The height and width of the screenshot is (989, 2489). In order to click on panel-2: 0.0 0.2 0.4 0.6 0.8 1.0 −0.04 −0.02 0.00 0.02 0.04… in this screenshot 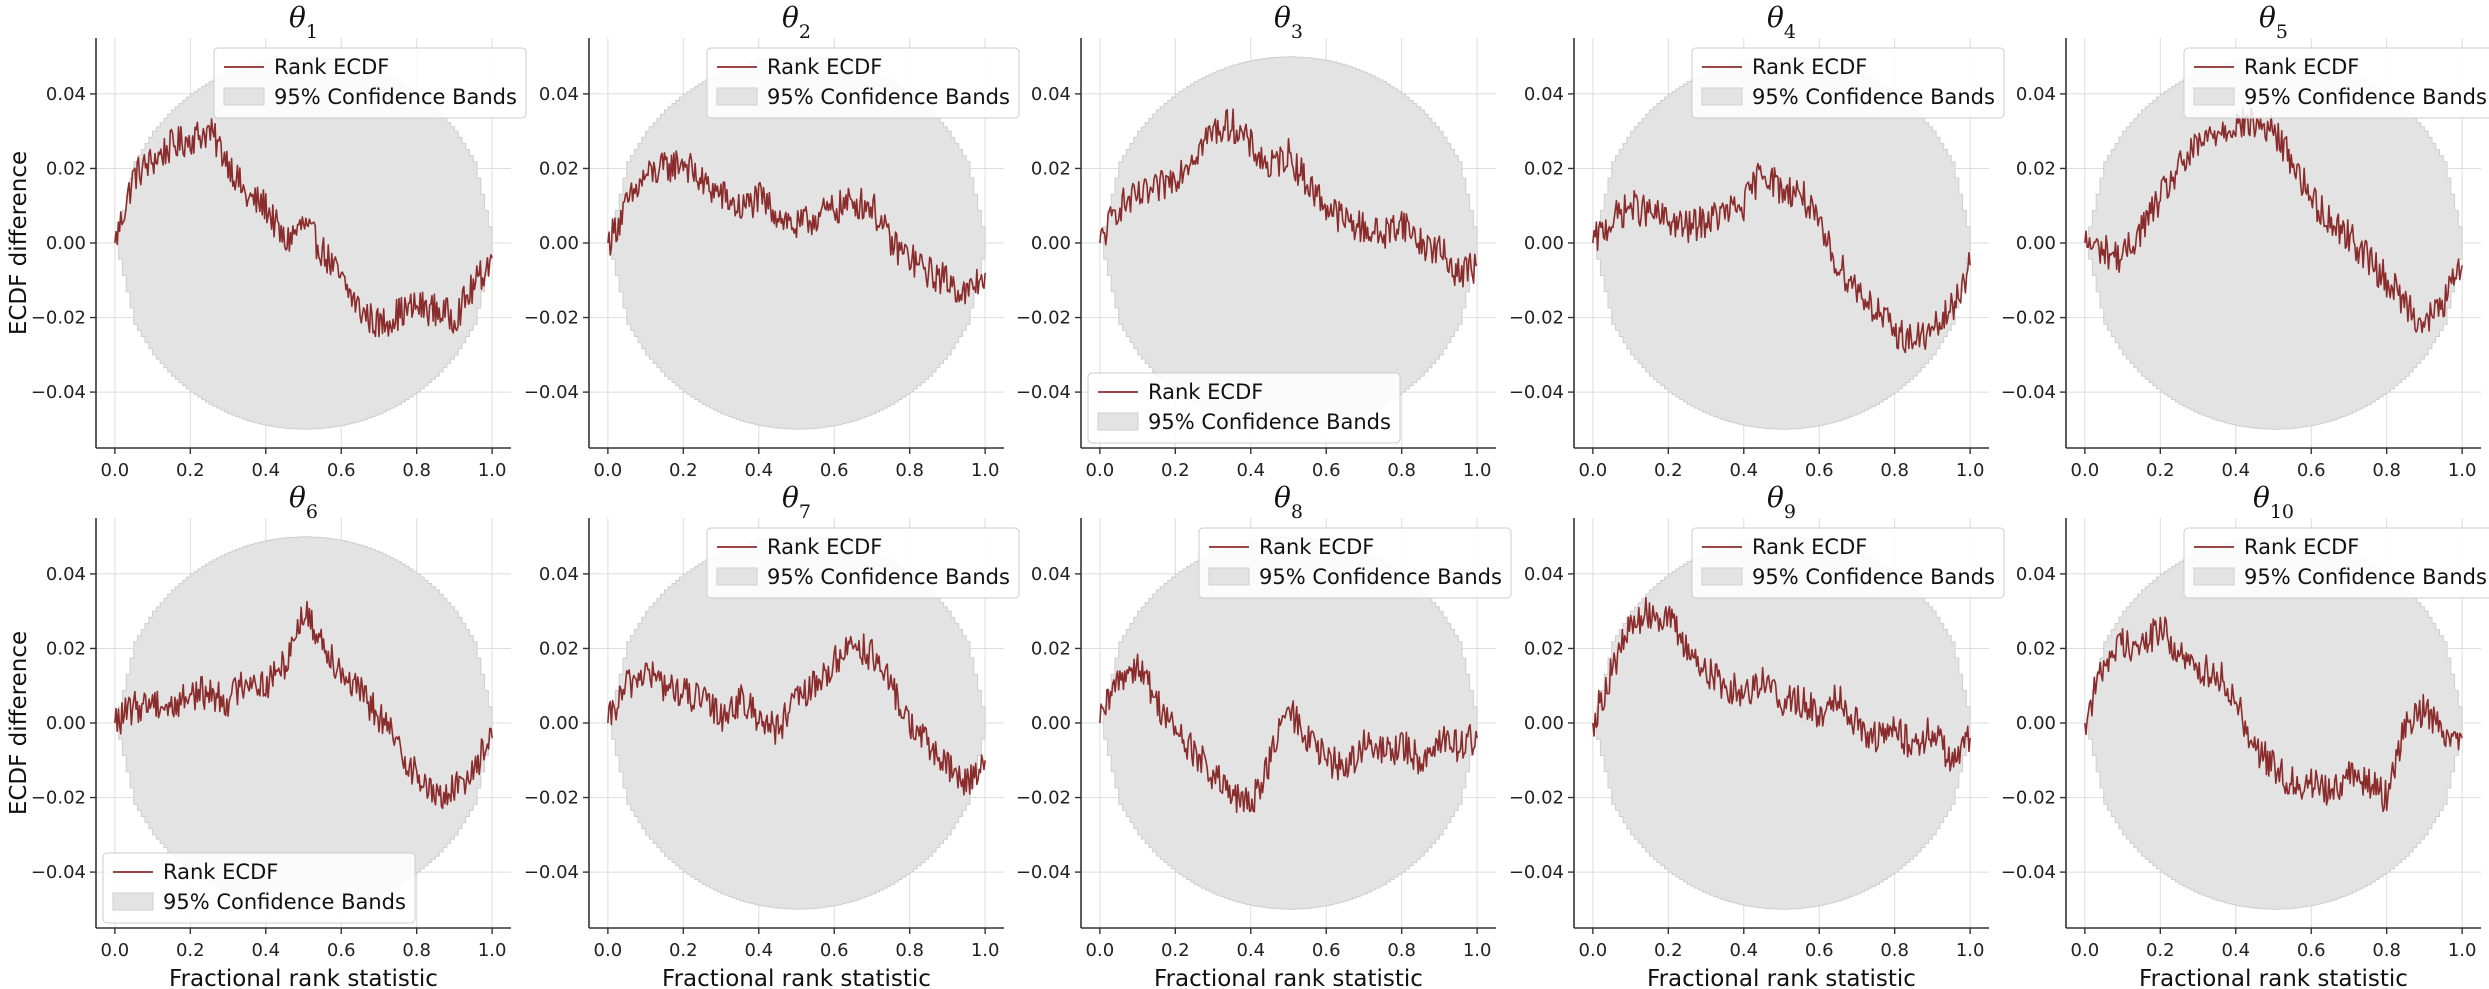, I will do `click(772, 241)`.